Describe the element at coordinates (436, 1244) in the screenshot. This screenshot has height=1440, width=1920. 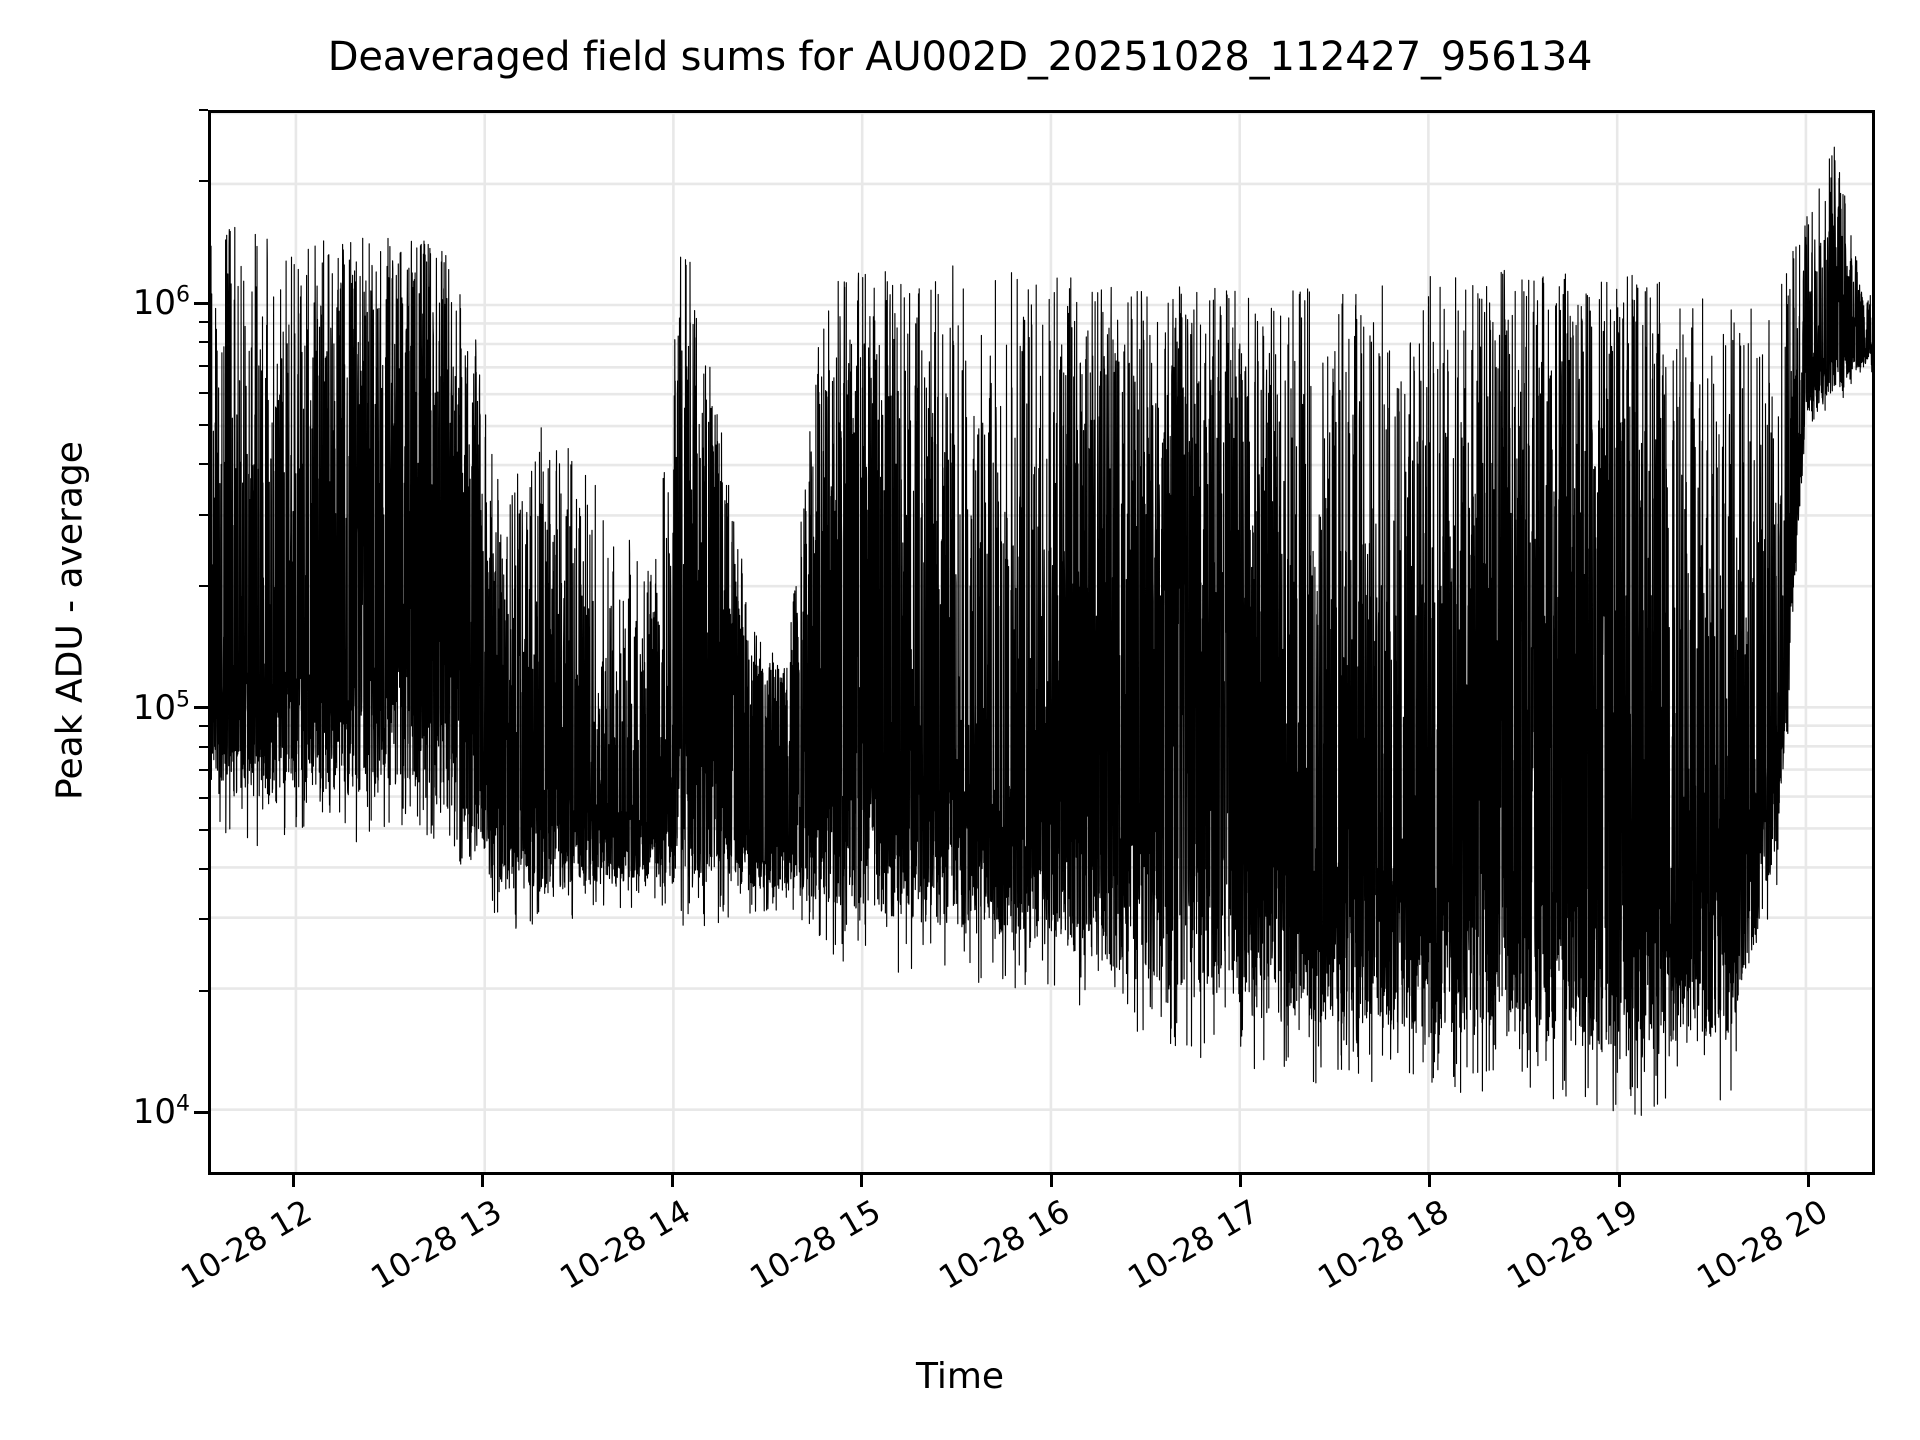
I see `x-tick-label: 10-28 13` at that location.